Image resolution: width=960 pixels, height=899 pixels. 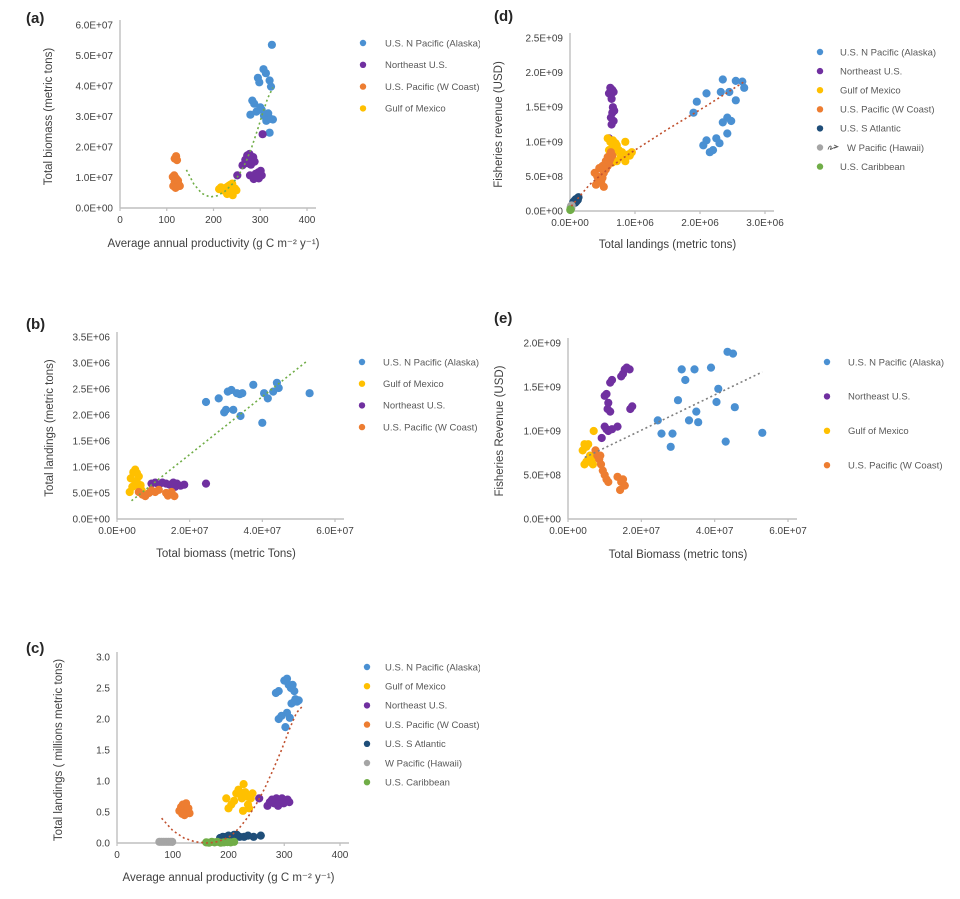 I want to click on y-tick-label: 5.0E+07, so click(x=94, y=56).